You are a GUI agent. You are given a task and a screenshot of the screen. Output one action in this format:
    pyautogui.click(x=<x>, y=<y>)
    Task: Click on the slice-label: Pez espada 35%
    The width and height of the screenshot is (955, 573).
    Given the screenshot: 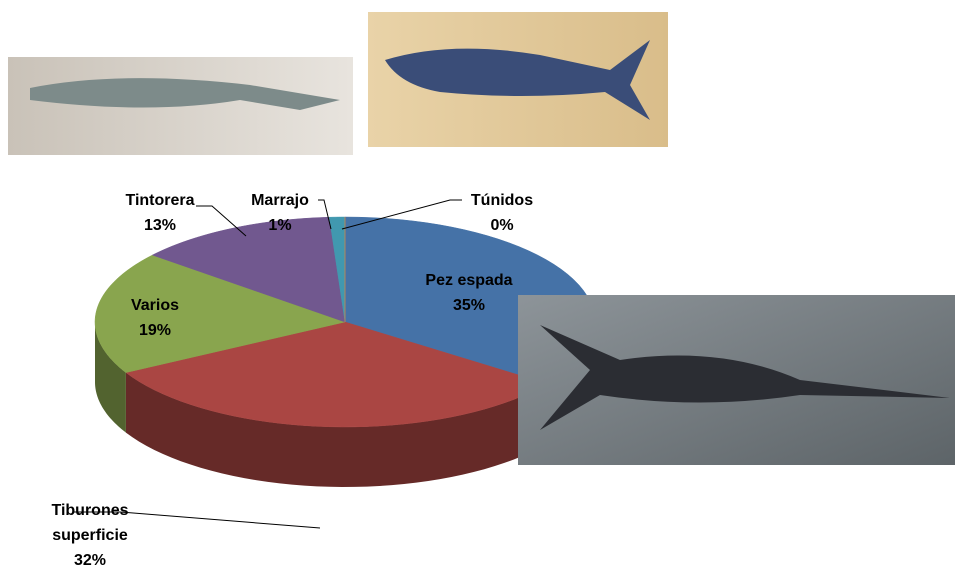 What is the action you would take?
    pyautogui.click(x=468, y=293)
    